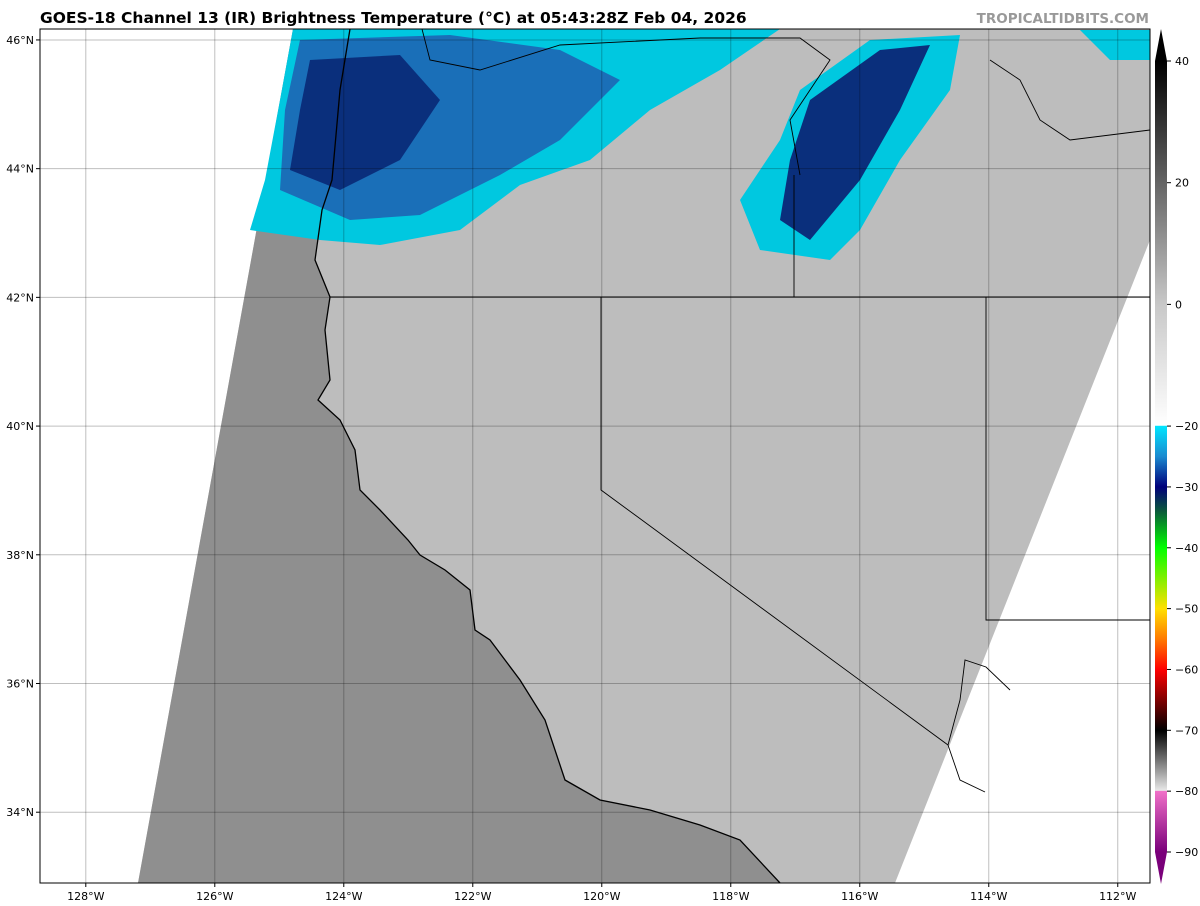 Image resolution: width=1200 pixels, height=906 pixels. What do you see at coordinates (1161, 456) in the screenshot?
I see `colorbar-gradient` at bounding box center [1161, 456].